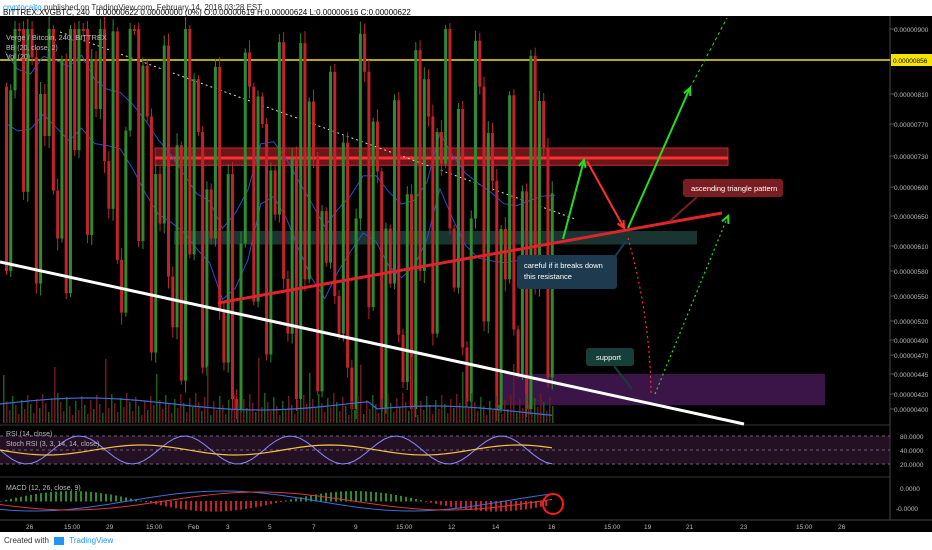  Describe the element at coordinates (573, 199) in the screenshot. I see `breakout-arrow` at that location.